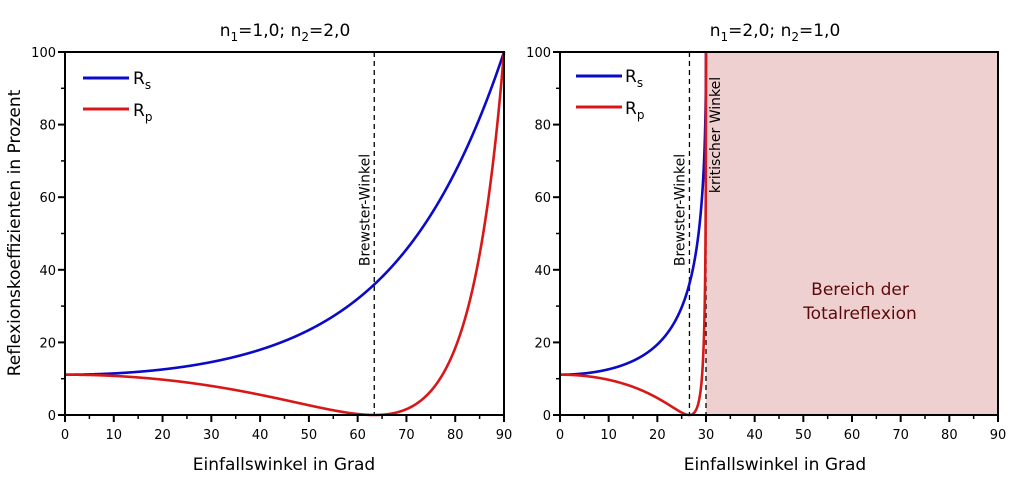  I want to click on series-line-rs, so click(633, 213).